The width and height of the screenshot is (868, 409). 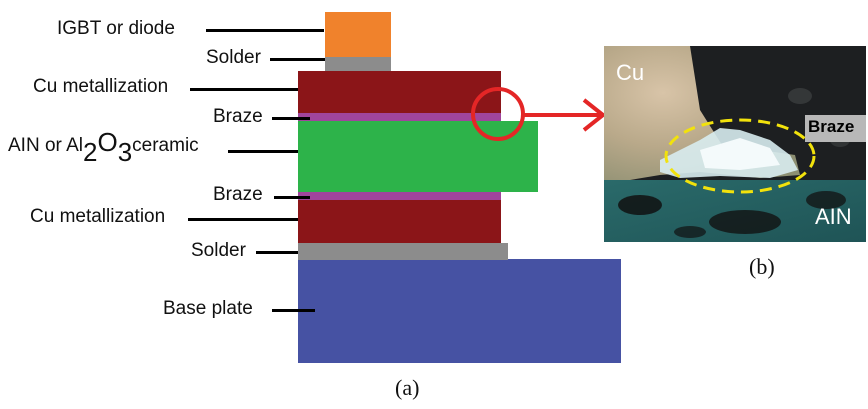 I want to click on leader-braze-bottom, so click(x=292, y=197).